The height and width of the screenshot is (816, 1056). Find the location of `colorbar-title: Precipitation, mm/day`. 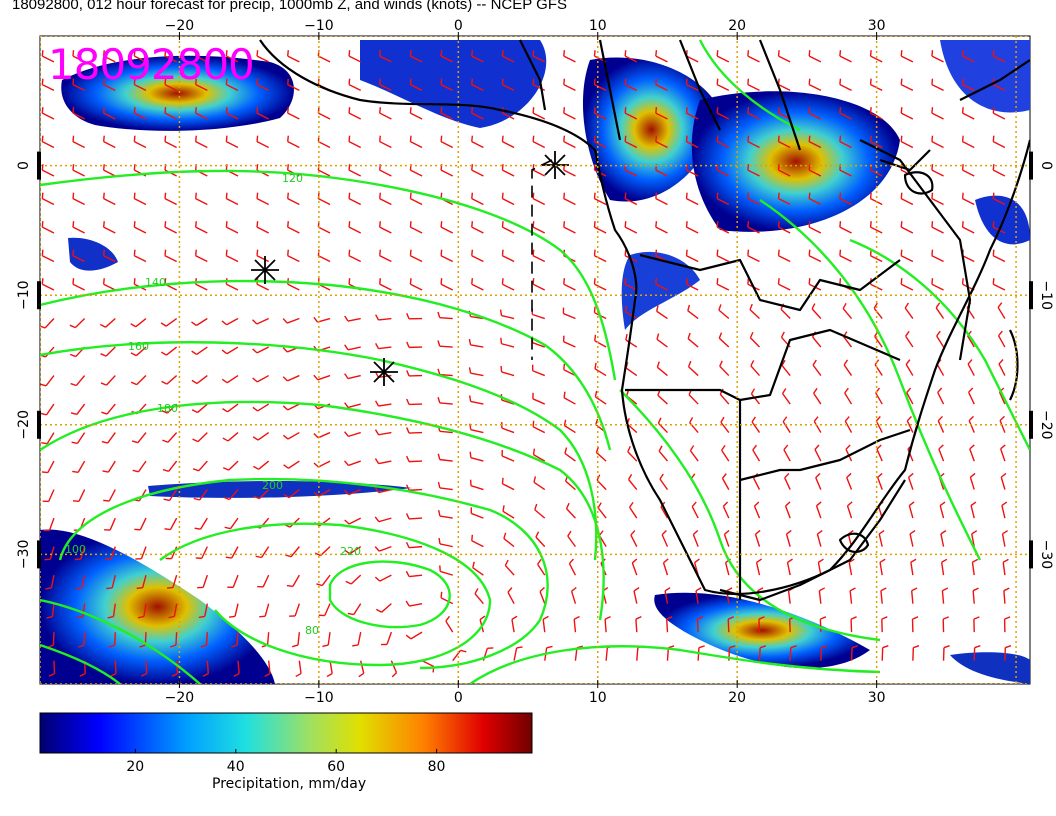

colorbar-title: Precipitation, mm/day is located at coordinates (289, 784).